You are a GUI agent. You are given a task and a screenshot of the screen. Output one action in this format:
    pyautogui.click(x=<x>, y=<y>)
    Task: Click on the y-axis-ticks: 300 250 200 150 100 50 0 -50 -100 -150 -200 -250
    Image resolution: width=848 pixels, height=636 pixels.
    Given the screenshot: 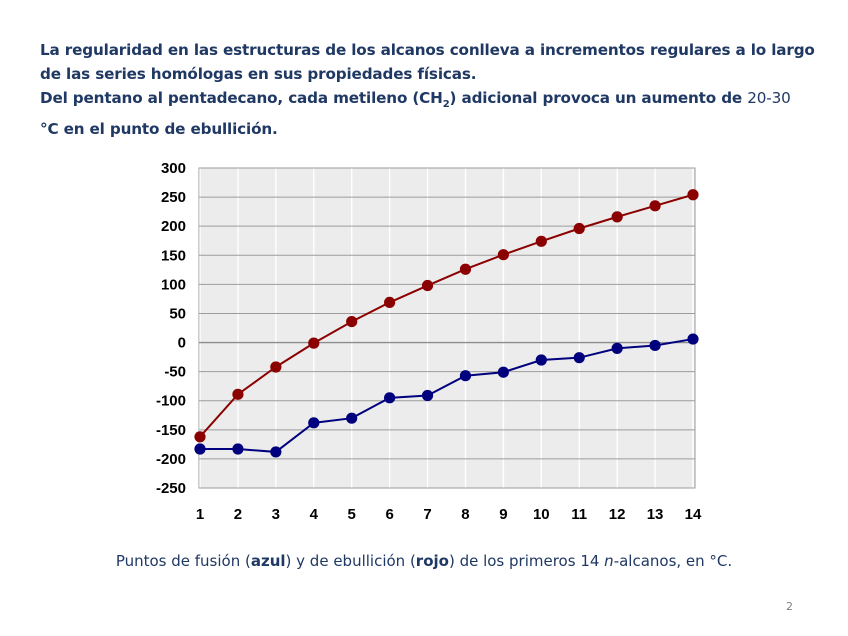 What is the action you would take?
    pyautogui.click(x=171, y=328)
    